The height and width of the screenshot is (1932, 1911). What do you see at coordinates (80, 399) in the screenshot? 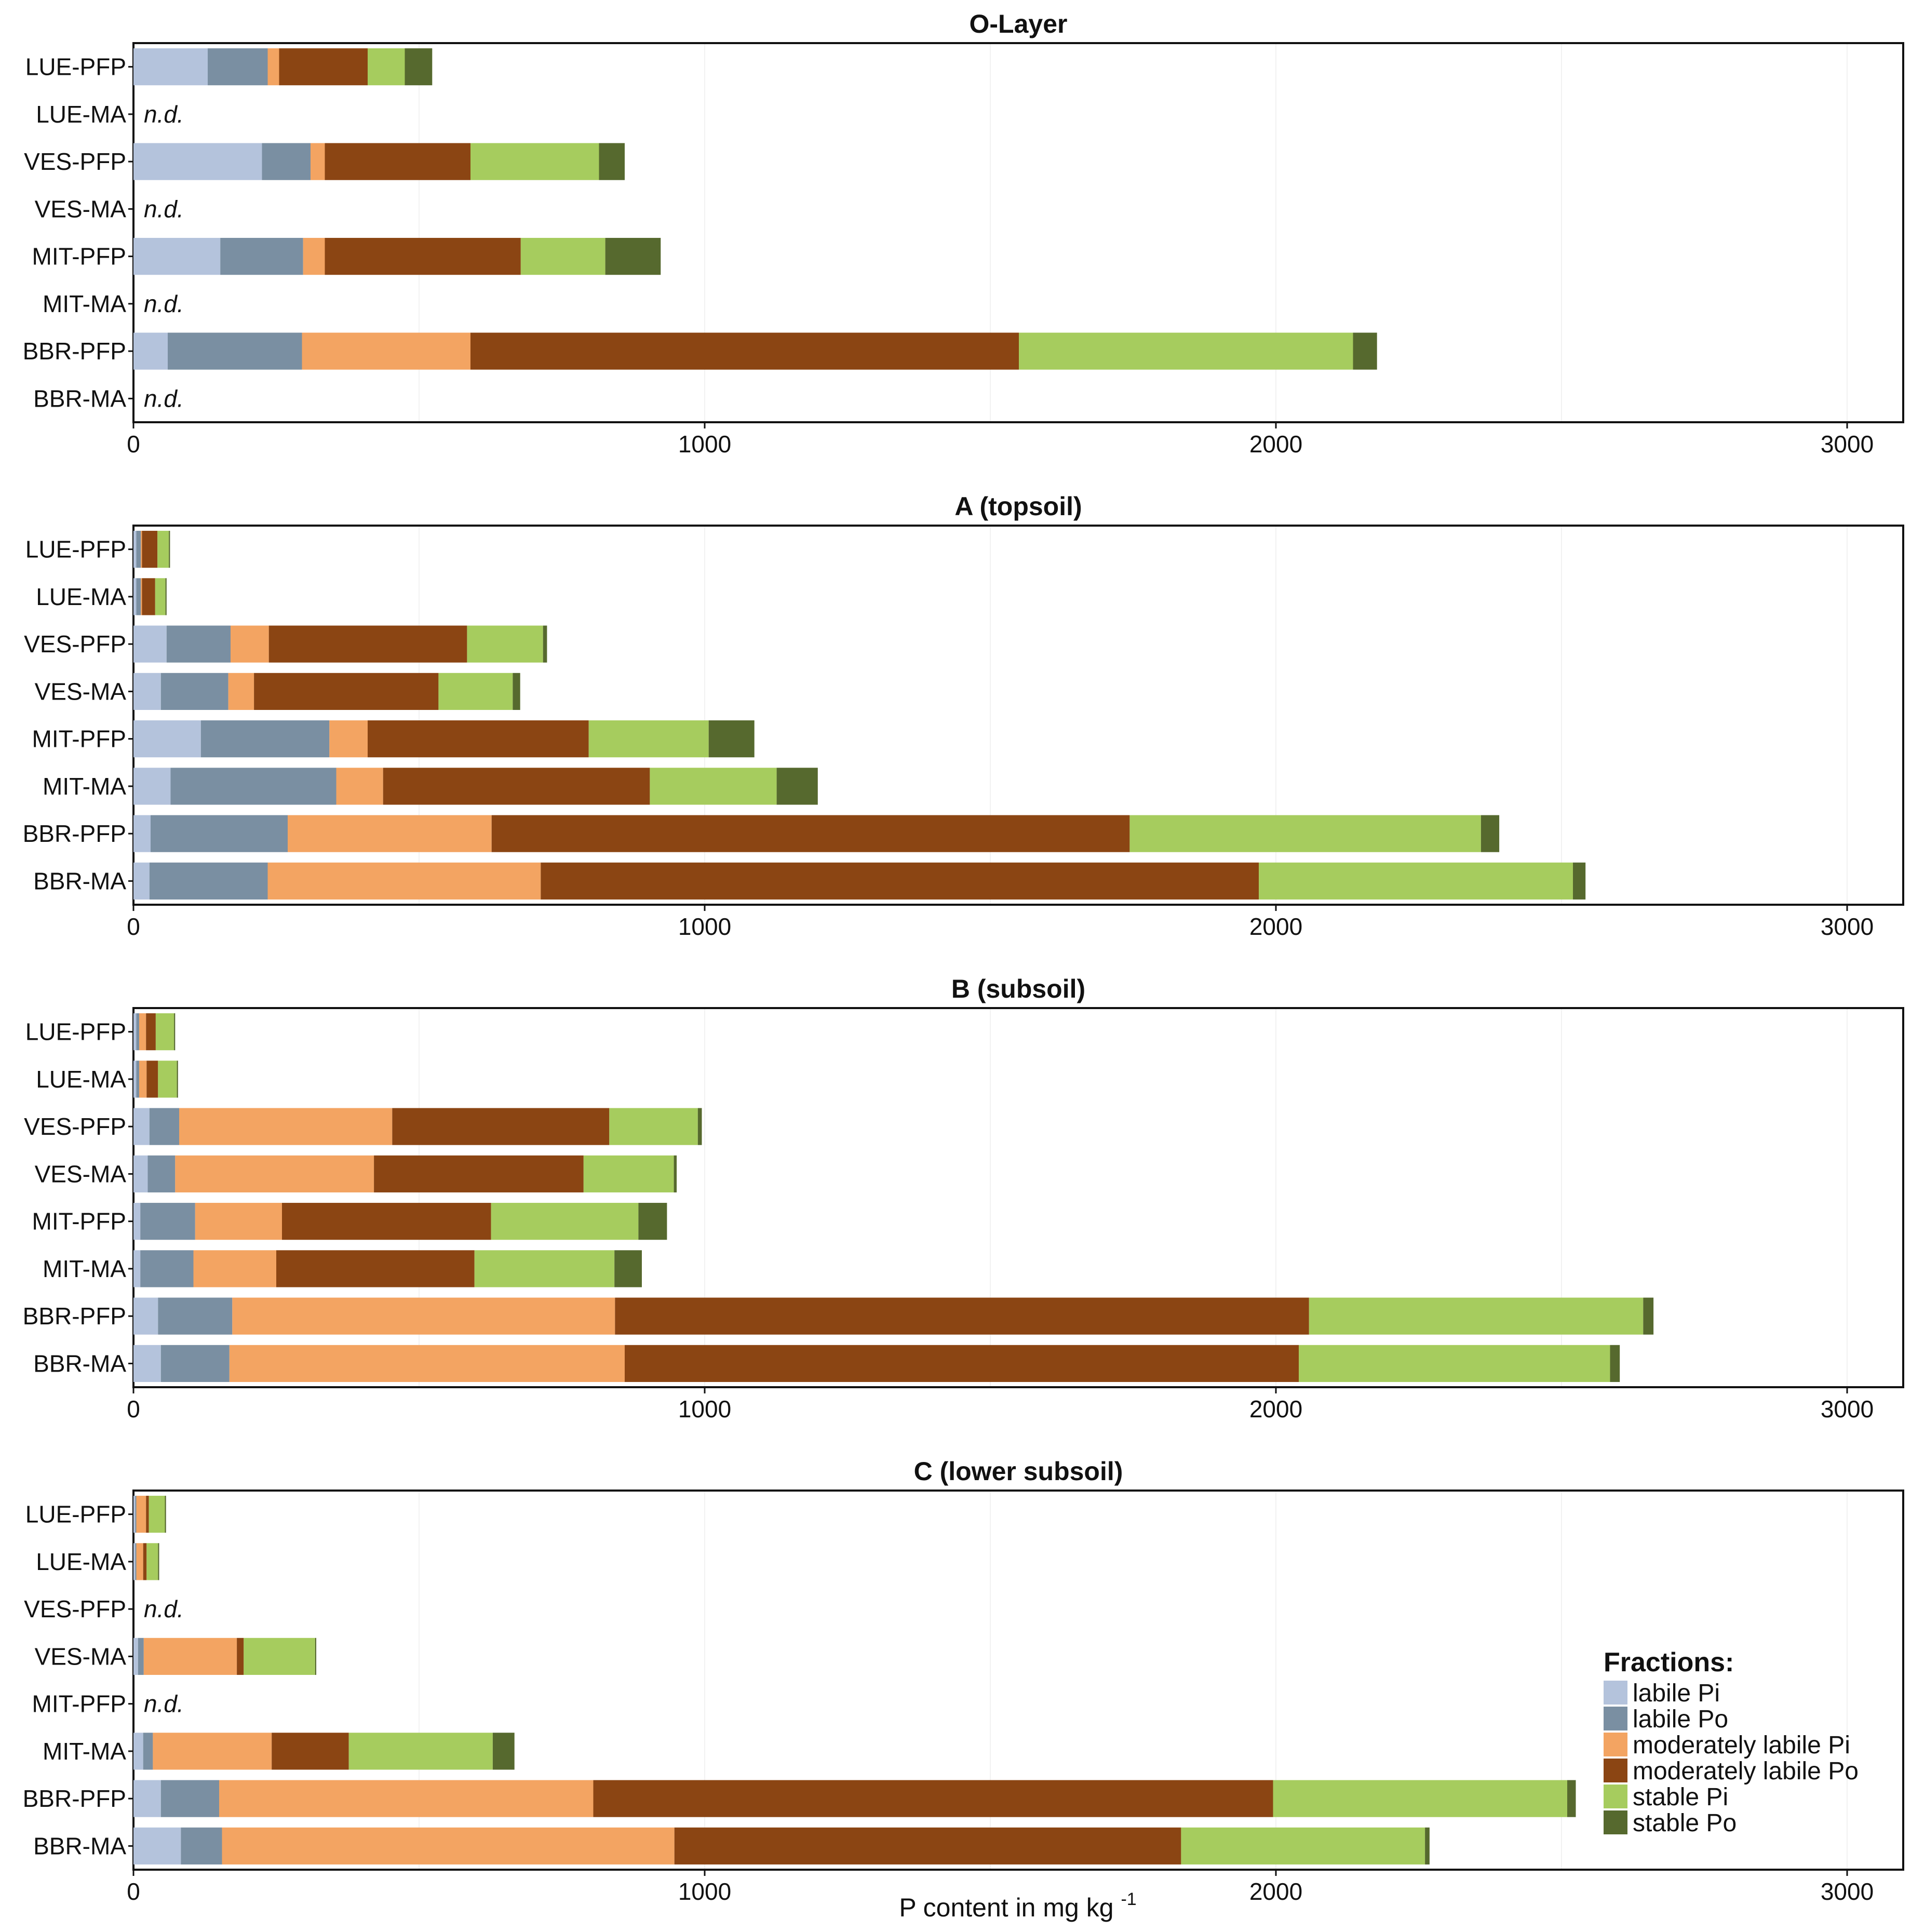
I see `category-label: BBR-MA` at bounding box center [80, 399].